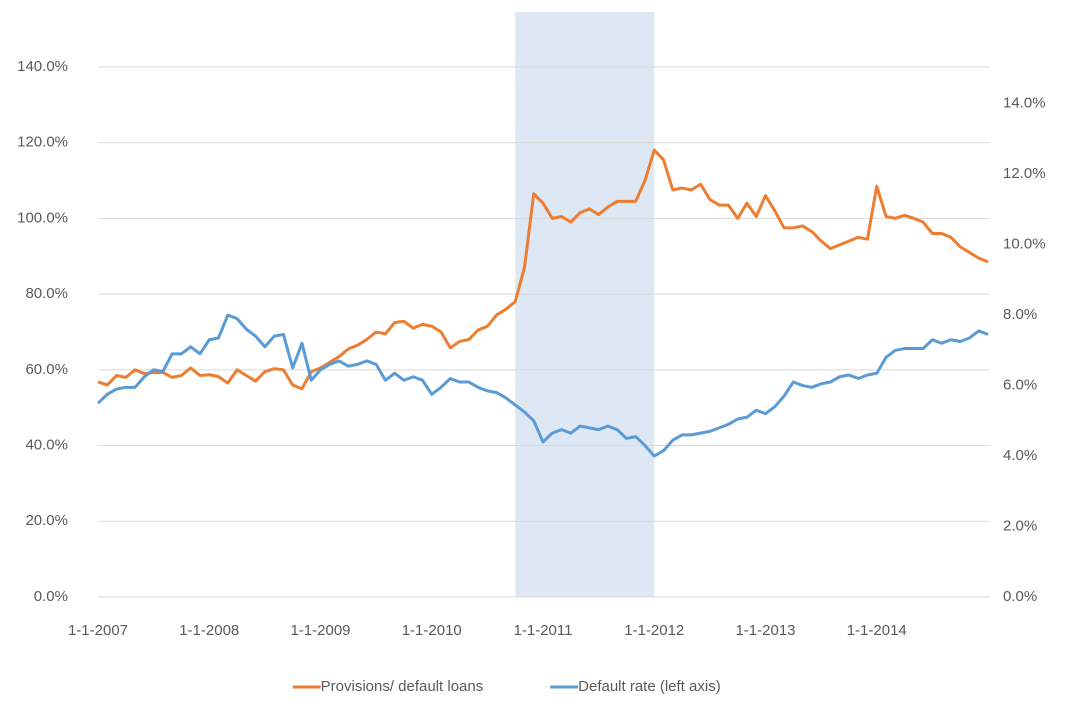 The width and height of the screenshot is (1073, 705). Describe the element at coordinates (1024, 173) in the screenshot. I see `y2-tick-label: 12.0%` at that location.